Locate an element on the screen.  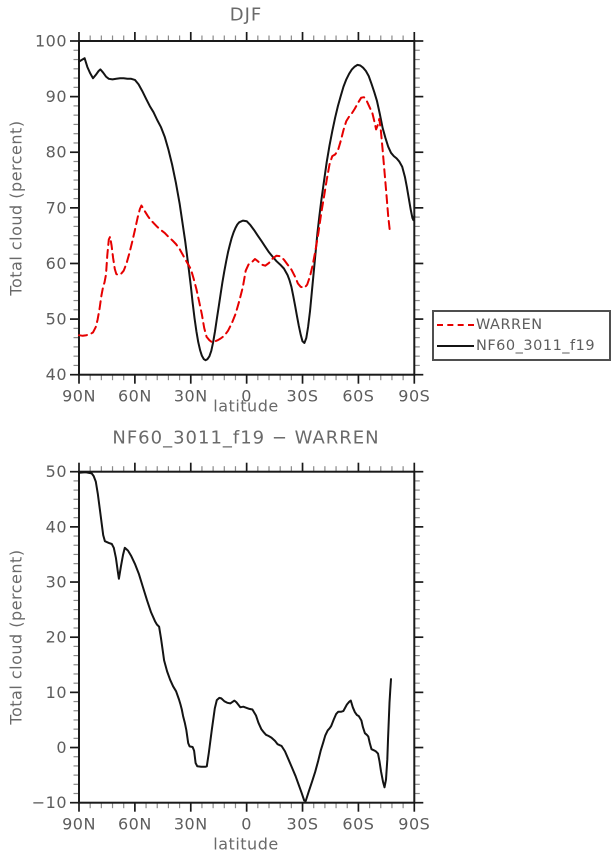
legend-label-nf60: NF60_3011_f19 is located at coordinates (536, 346).